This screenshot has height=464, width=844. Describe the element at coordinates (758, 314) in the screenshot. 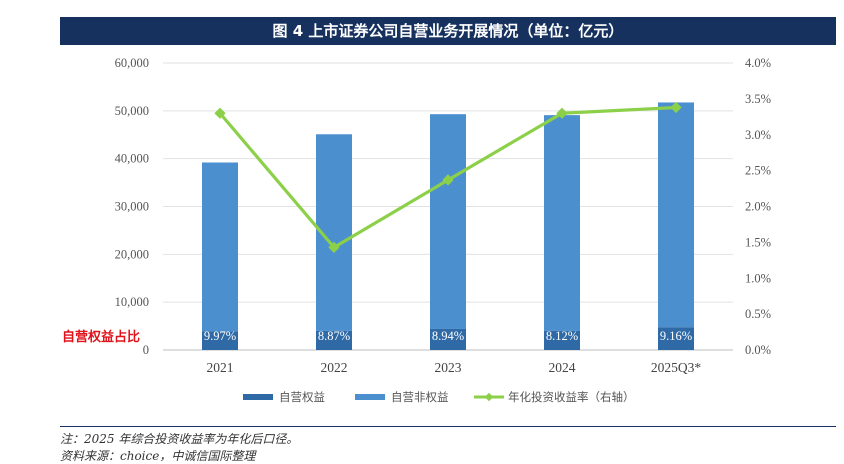

I see `y-right-tick-label: 0.5%` at that location.